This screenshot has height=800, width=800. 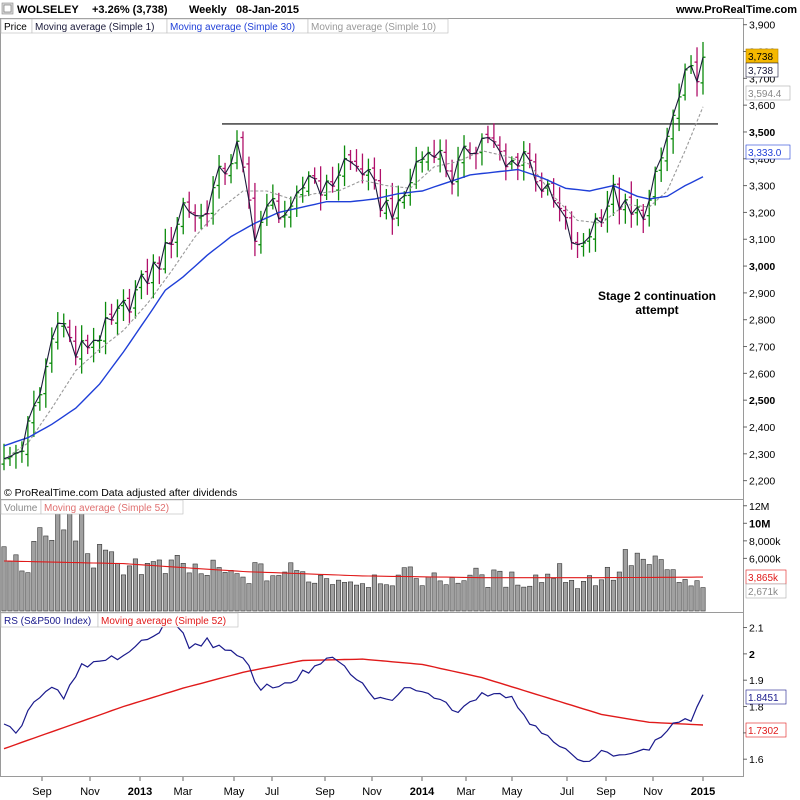 I want to click on legend-rs-ma: Moving average (Simple 52), so click(x=163, y=621).